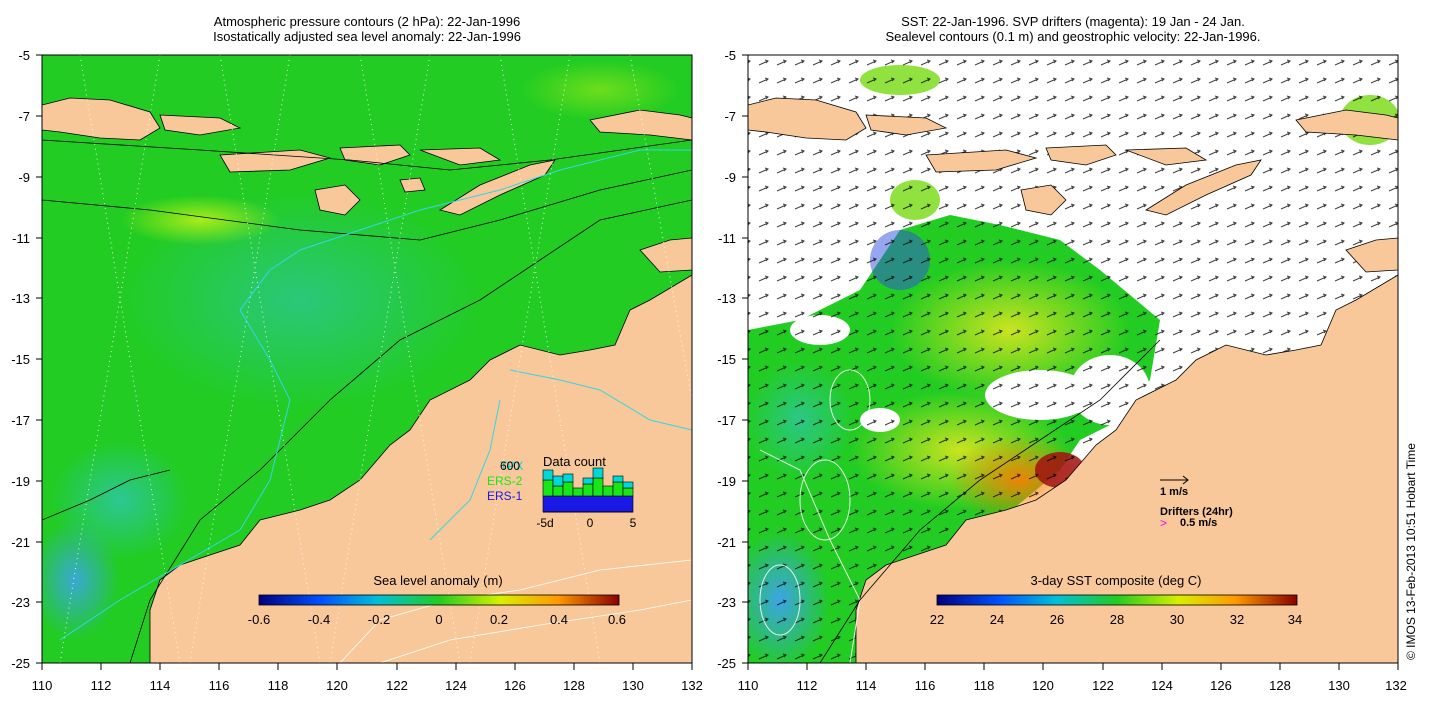  What do you see at coordinates (748, 685) in the screenshot?
I see `right-xtick: 110` at bounding box center [748, 685].